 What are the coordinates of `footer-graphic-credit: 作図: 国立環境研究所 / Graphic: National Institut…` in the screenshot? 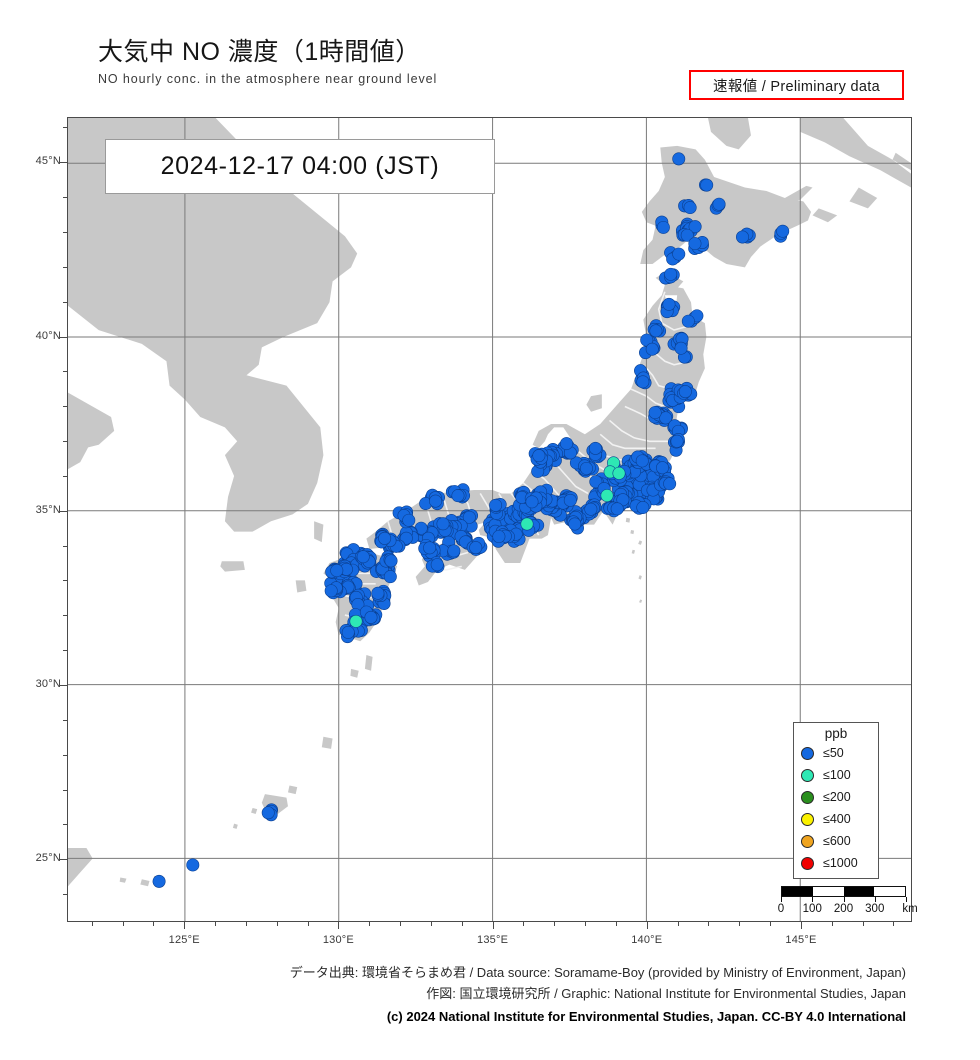 It's located at (666, 993).